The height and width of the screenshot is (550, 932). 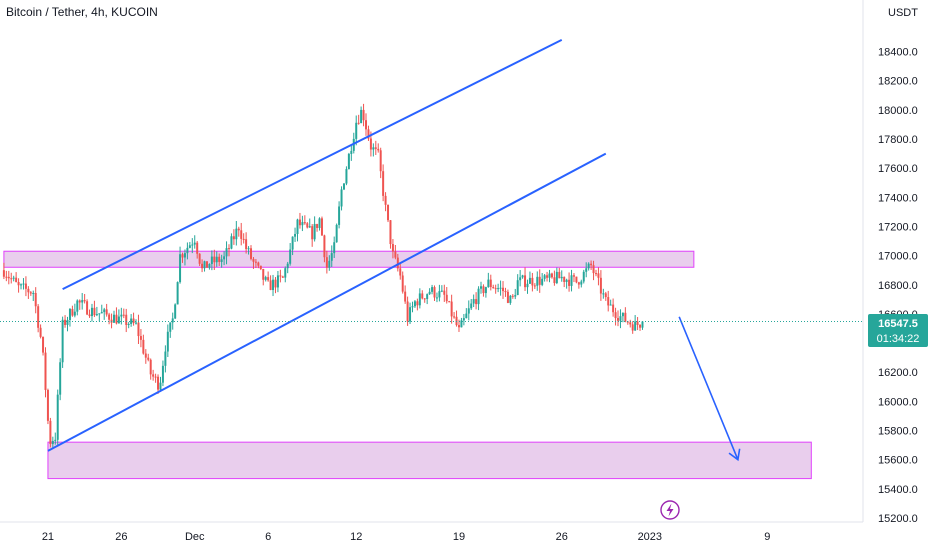 What do you see at coordinates (898, 257) in the screenshot?
I see `price-tick-label: 17000.0` at bounding box center [898, 257].